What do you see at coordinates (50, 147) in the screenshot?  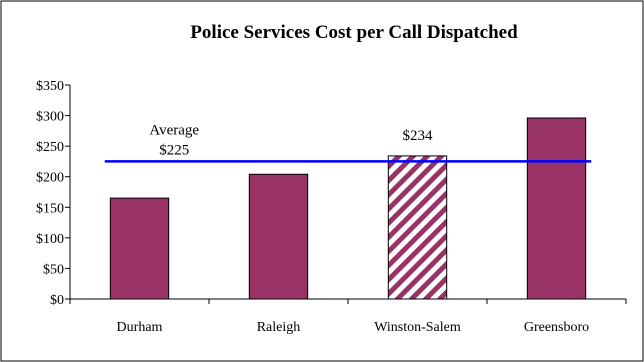 I see `y-tick-label: $250` at bounding box center [50, 147].